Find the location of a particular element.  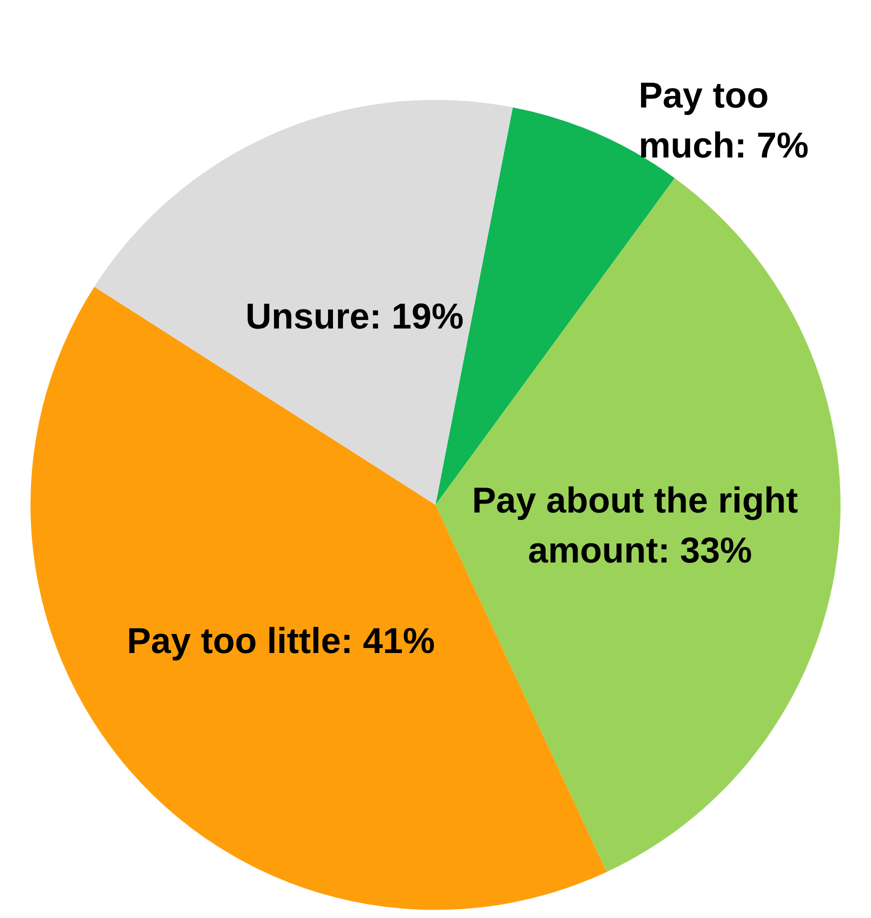

slice-label: Unsure: 19% is located at coordinates (355, 316).